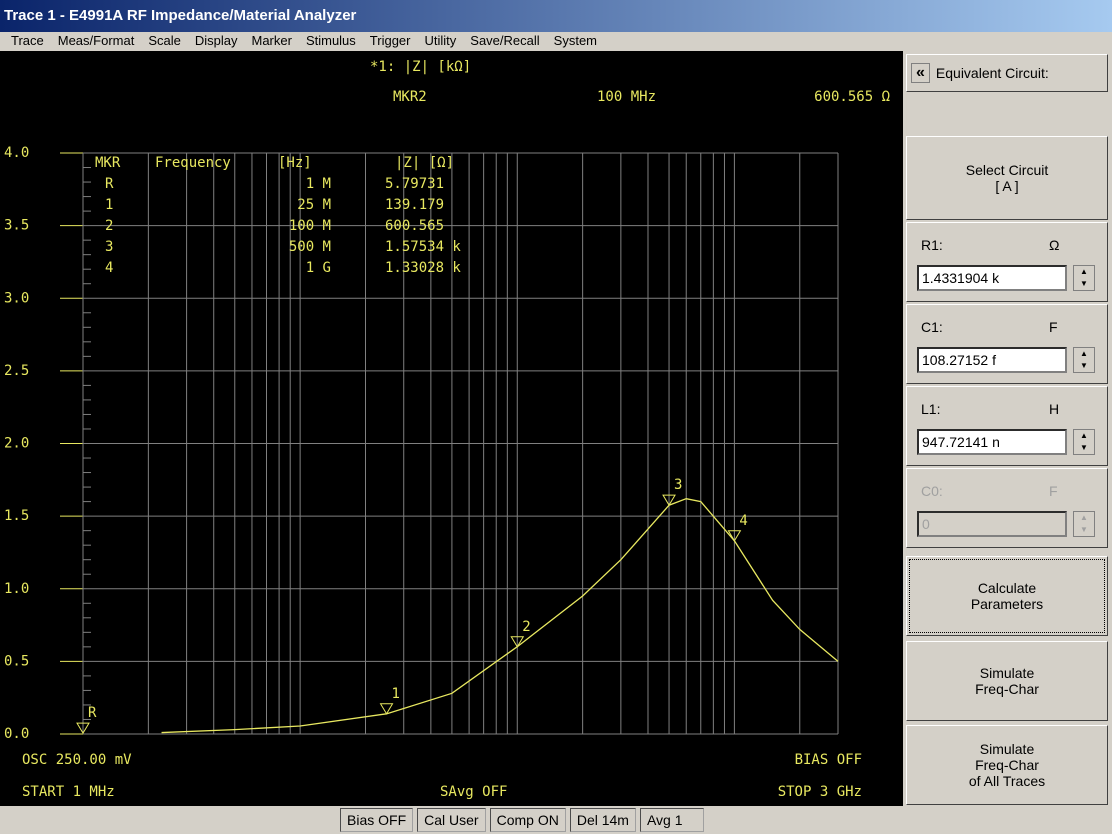 The height and width of the screenshot is (834, 1112). I want to click on readout-frequency: 100 MHz, so click(626, 97).